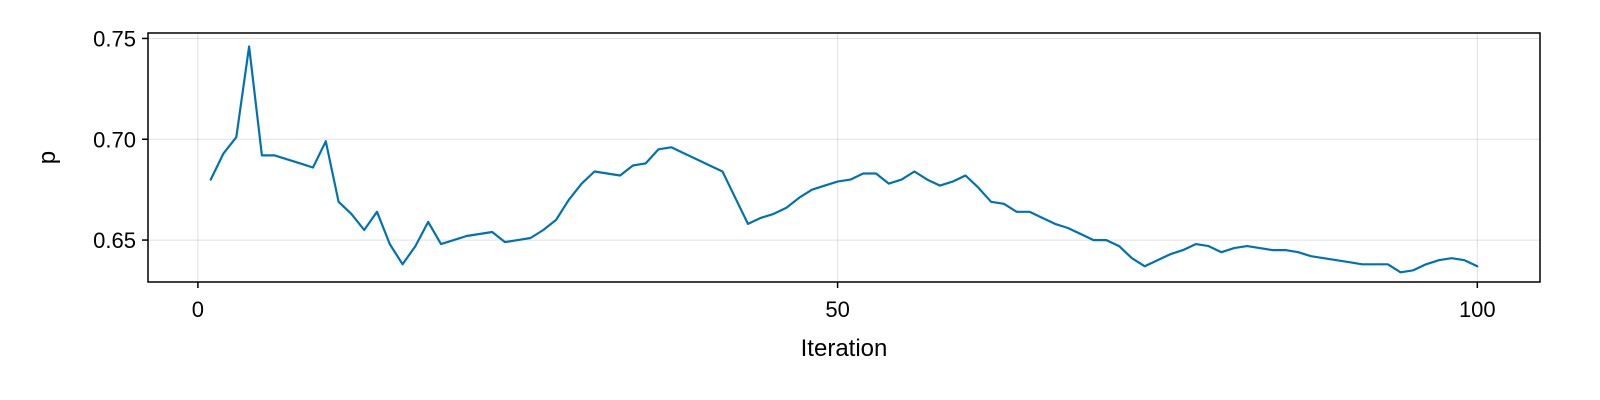  I want to click on y-axis-title: p, so click(47, 157).